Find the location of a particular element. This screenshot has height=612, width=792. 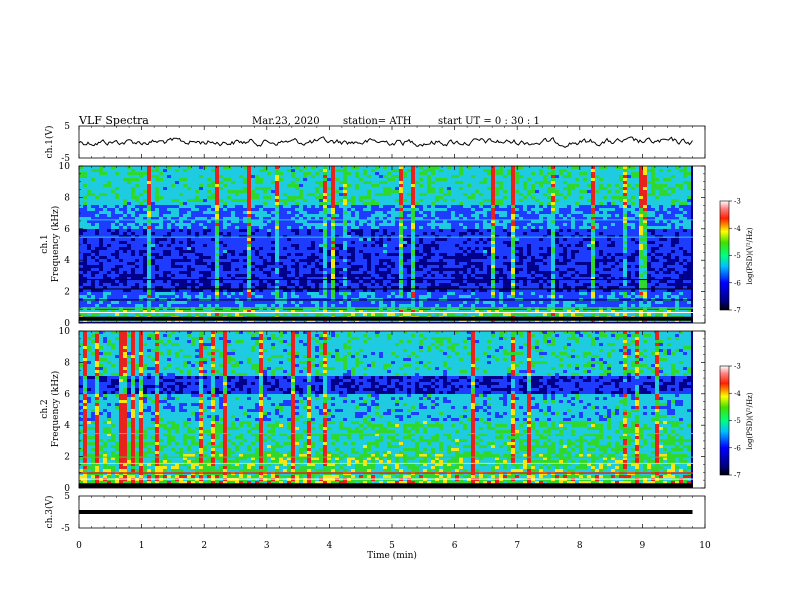

x-tick-label: 3 is located at coordinates (267, 546).